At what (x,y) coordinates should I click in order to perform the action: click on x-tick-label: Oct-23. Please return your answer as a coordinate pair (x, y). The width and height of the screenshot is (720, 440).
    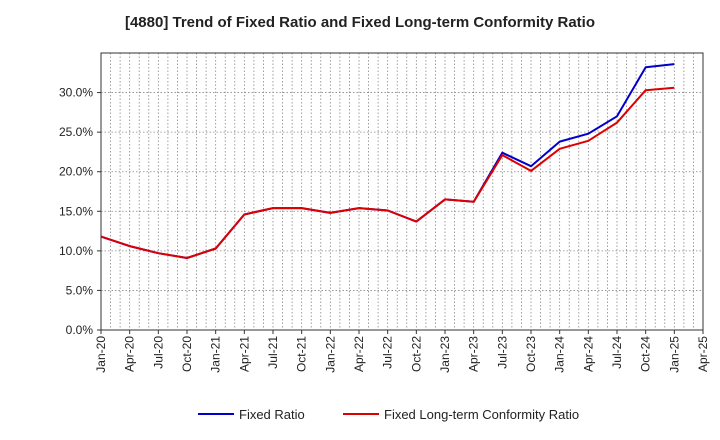
    Looking at the image, I should click on (531, 354).